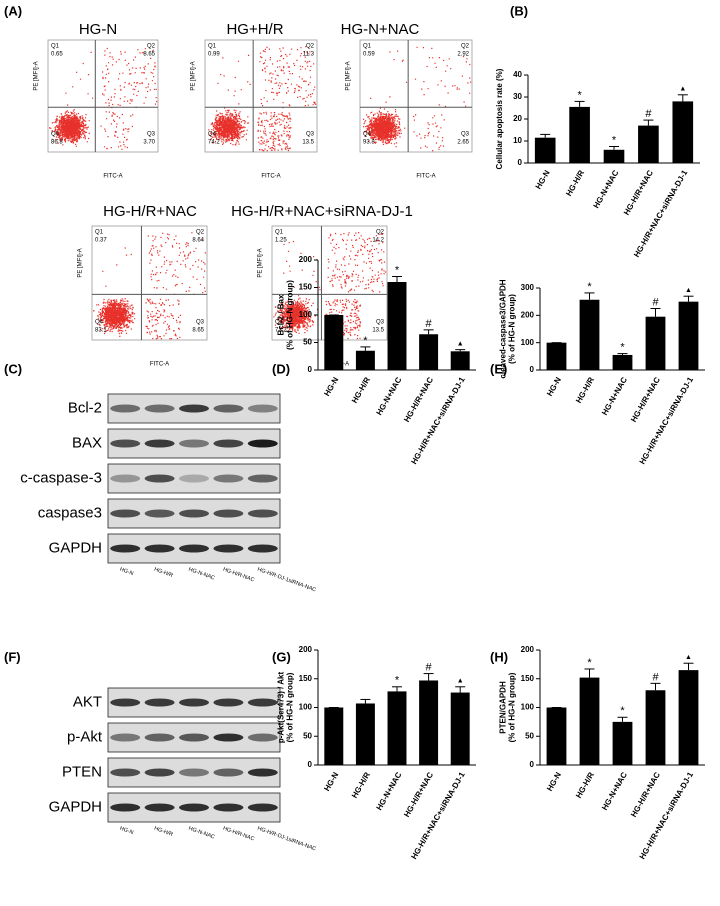 This screenshot has height=906, width=720. Describe the element at coordinates (519, 10) in the screenshot. I see `panel-label: (B)` at that location.